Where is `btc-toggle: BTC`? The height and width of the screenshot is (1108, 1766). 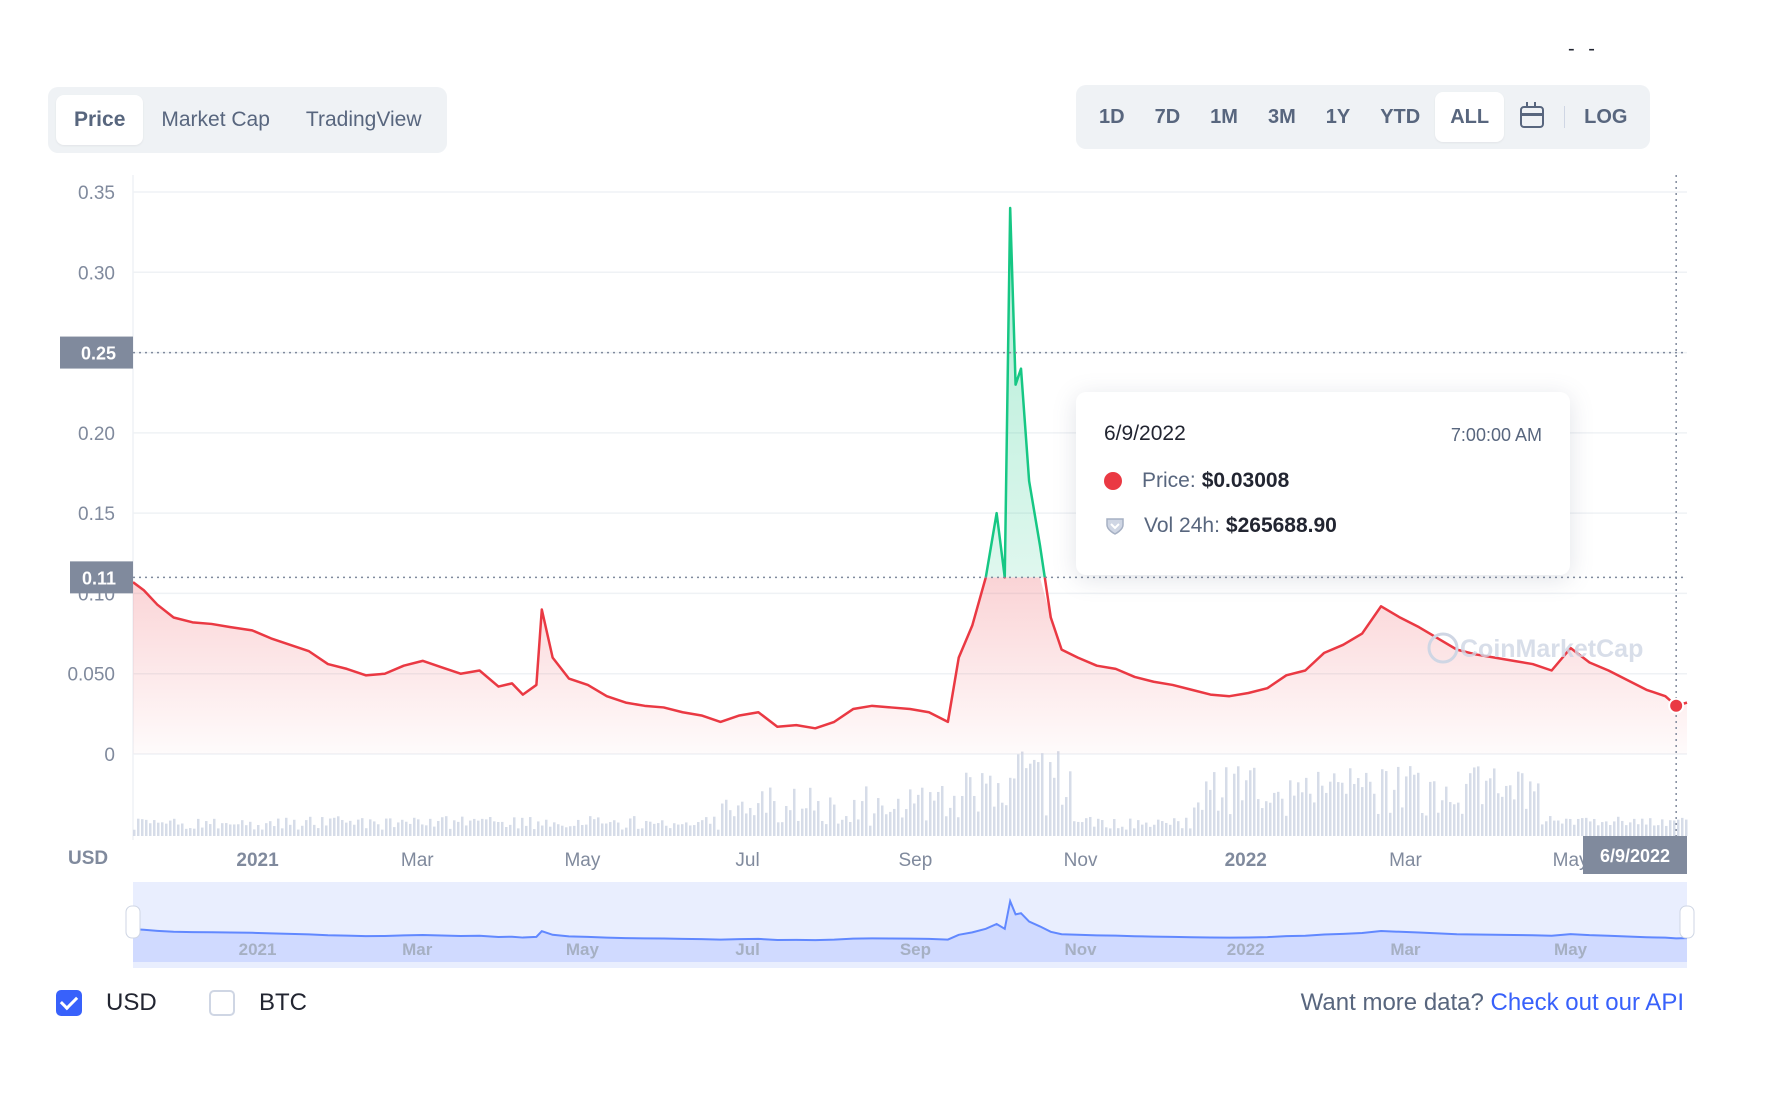
btc-toggle: BTC is located at coordinates (258, 1003).